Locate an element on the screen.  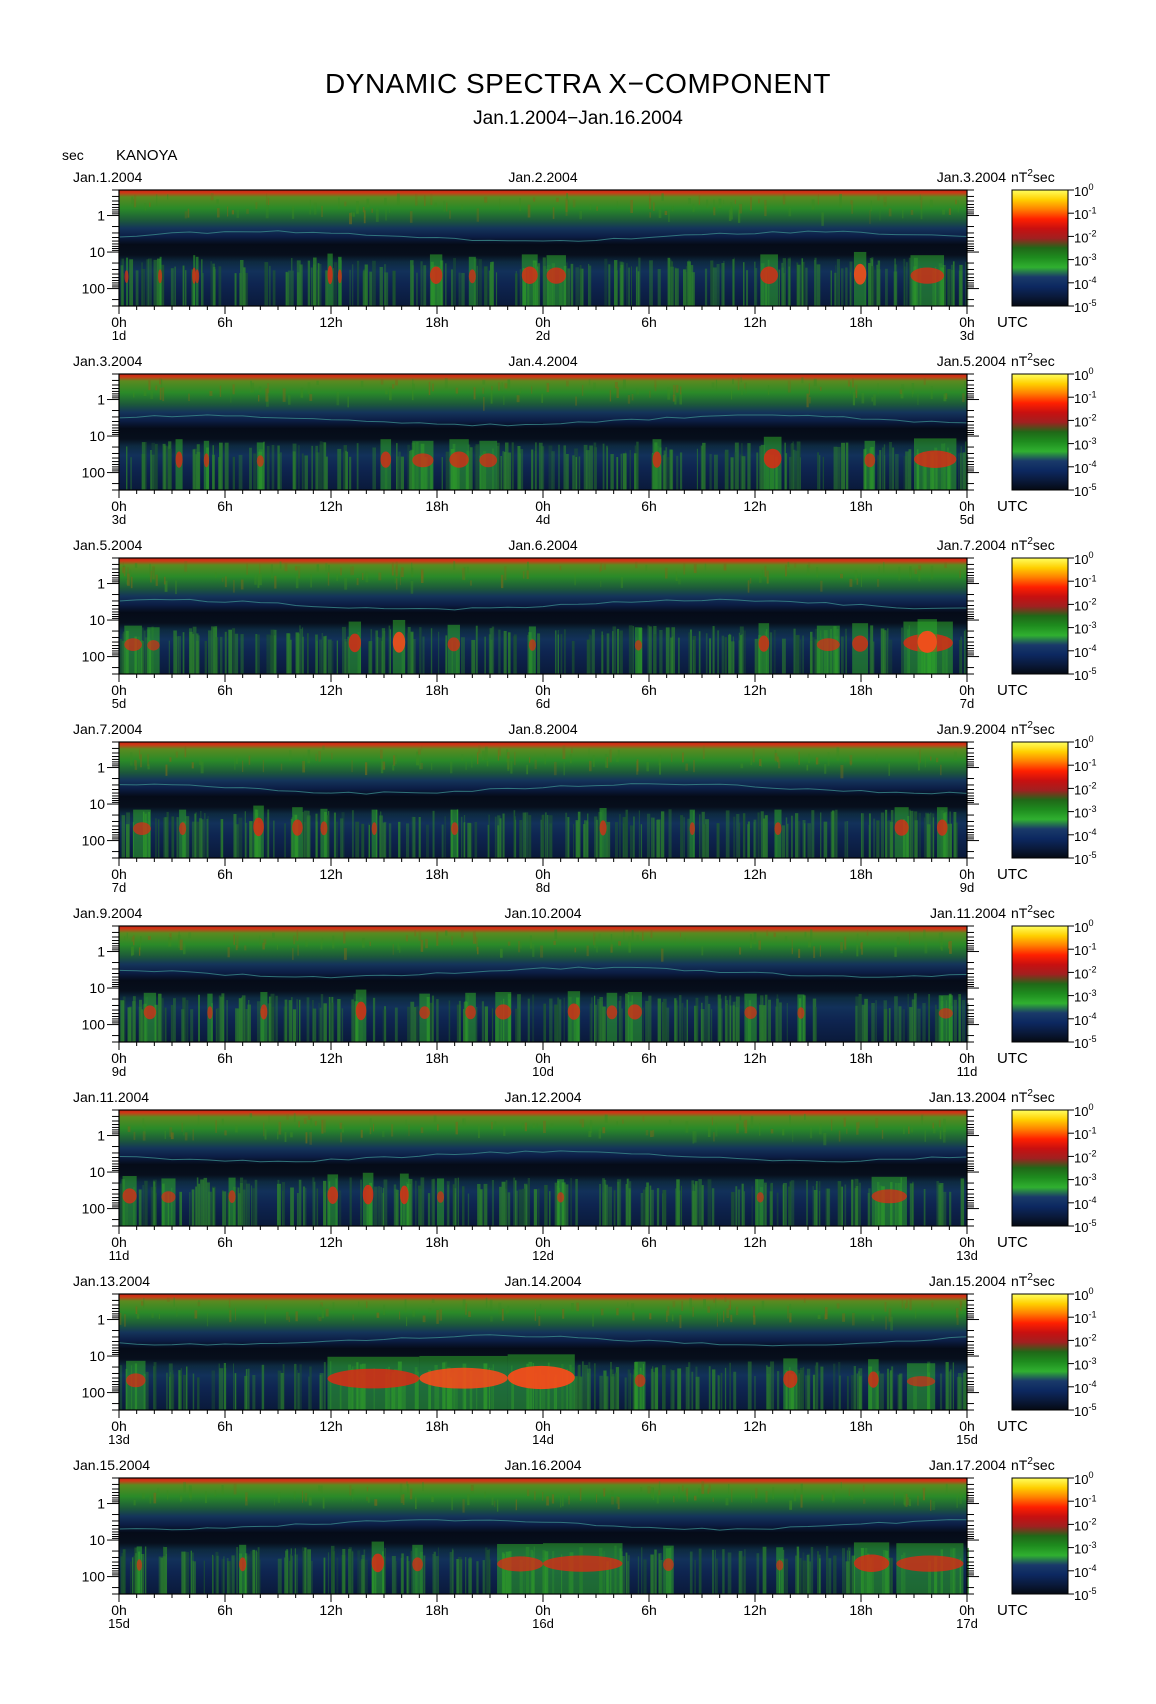
day-mid-label: 12d is located at coordinates (543, 1255).